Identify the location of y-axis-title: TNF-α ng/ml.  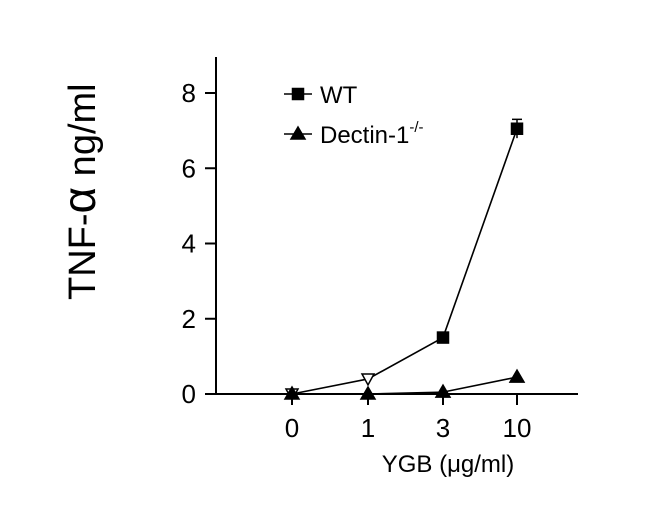
(79, 191).